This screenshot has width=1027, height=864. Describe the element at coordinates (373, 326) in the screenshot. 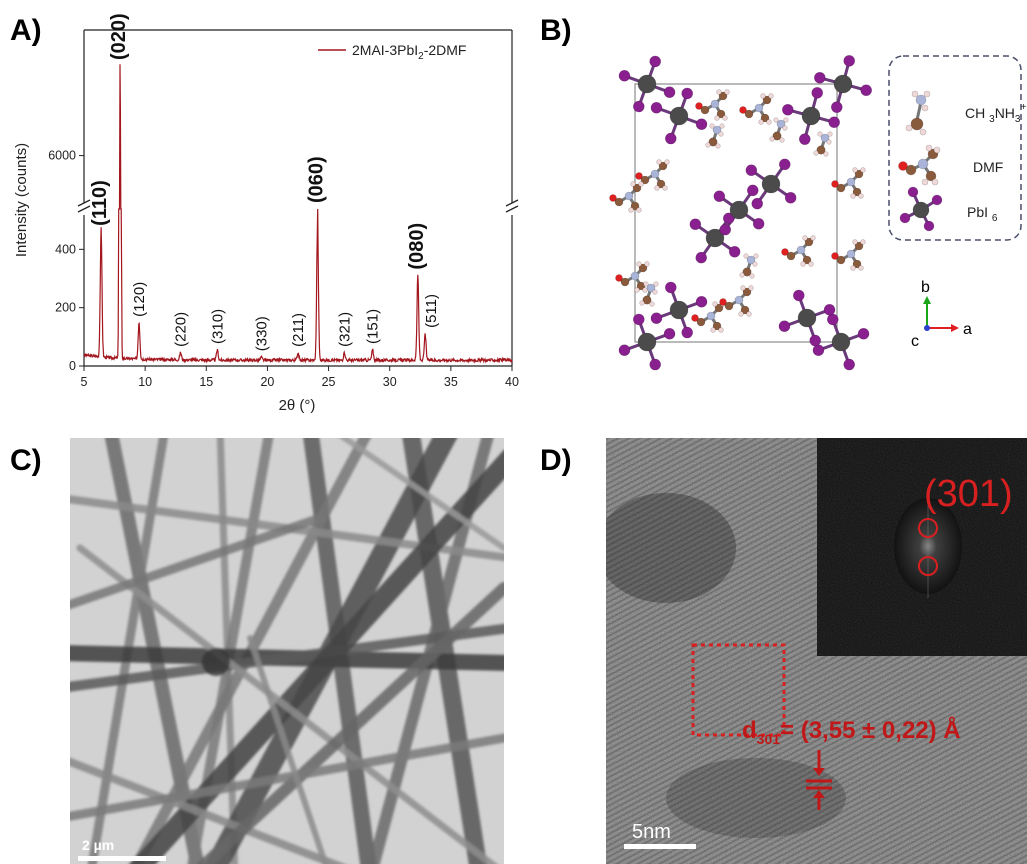

I see `peak-label: (151)` at that location.